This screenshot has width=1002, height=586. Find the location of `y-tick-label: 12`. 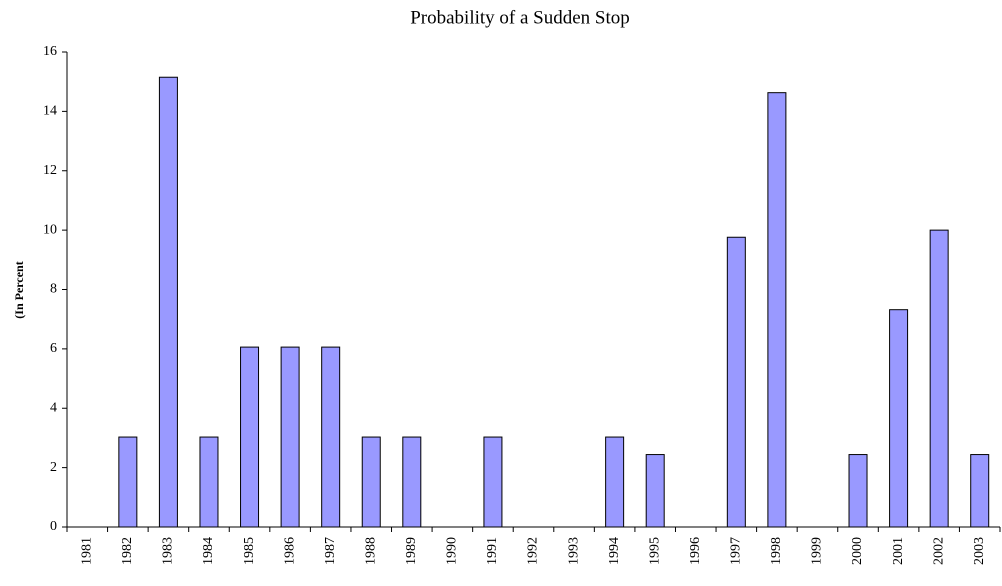

y-tick-label: 12 is located at coordinates (50, 170).